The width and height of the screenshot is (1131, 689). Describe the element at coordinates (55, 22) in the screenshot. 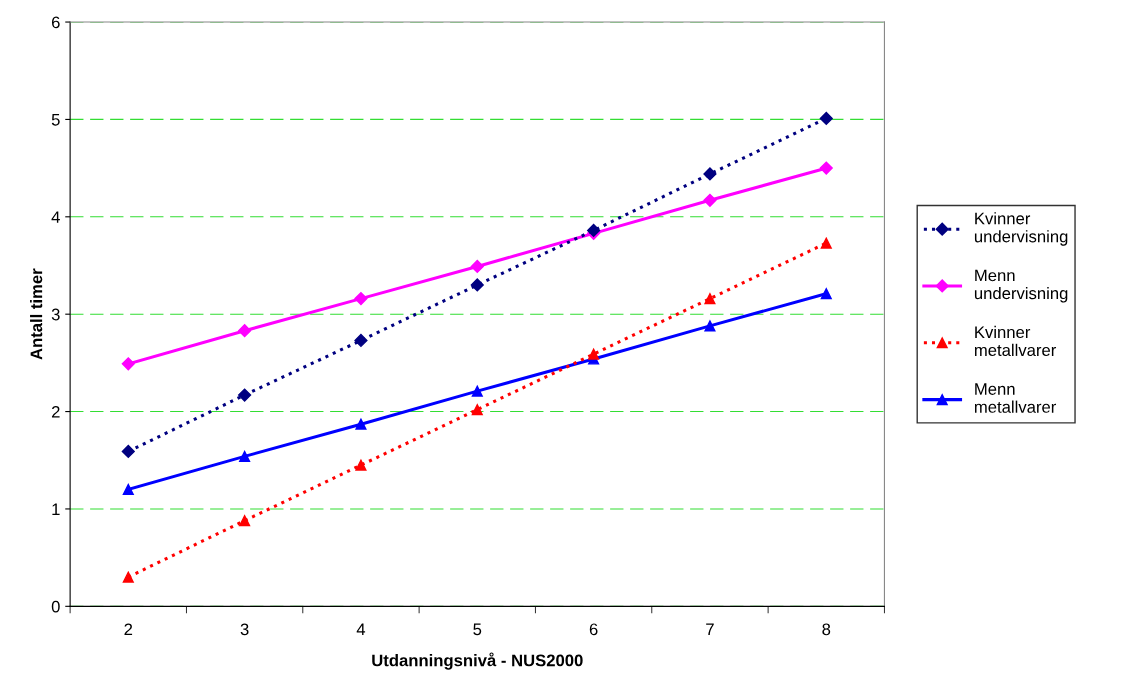

I see `y-tick-label: 6` at that location.